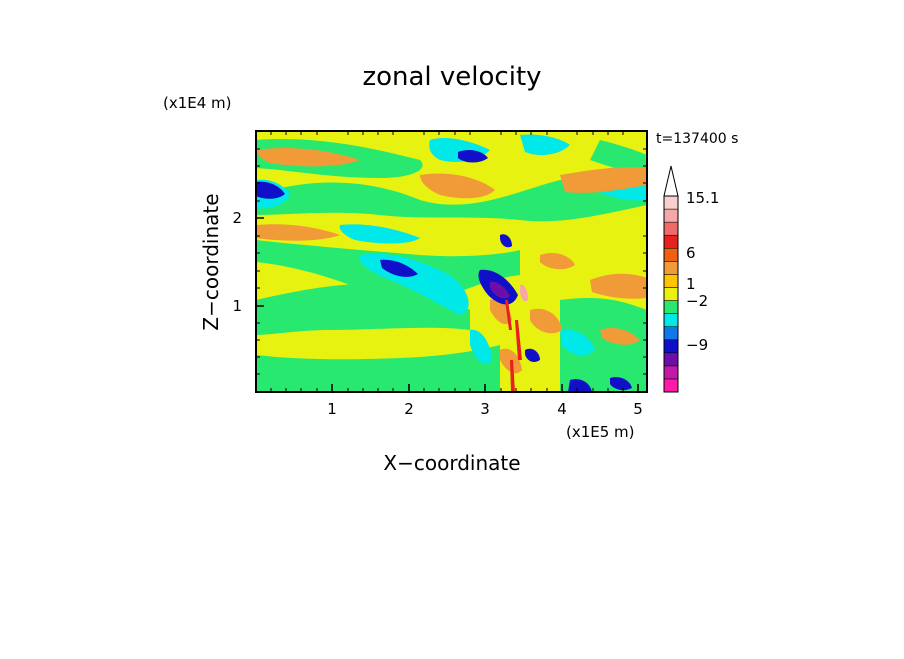 This screenshot has width=904, height=659. Describe the element at coordinates (451, 77) in the screenshot. I see `chart-title: zonal velocity` at that location.